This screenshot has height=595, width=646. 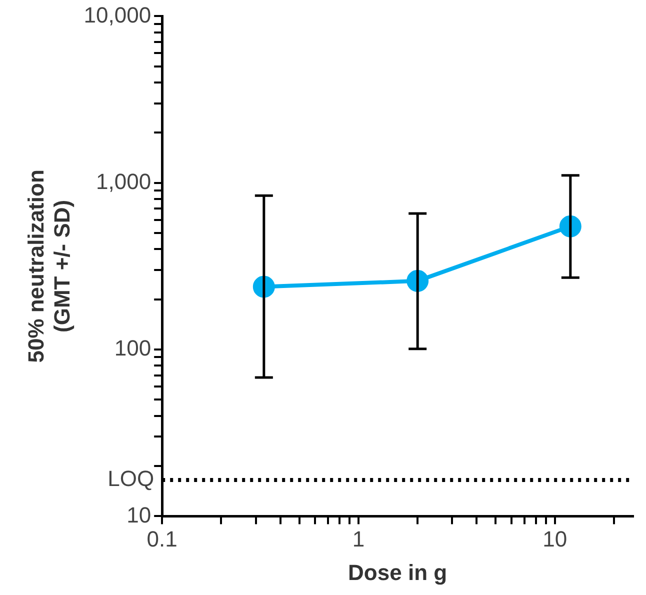 I want to click on x-tick-label: 10, so click(x=555, y=539).